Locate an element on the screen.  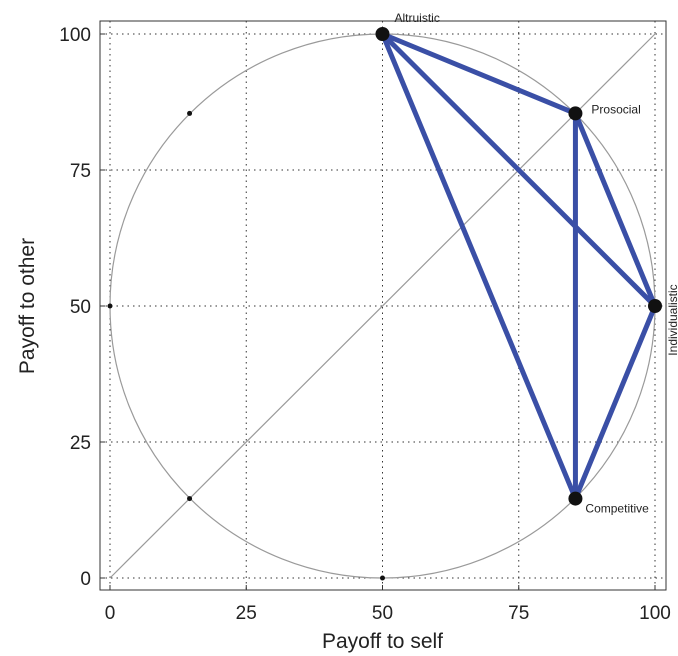
x-tick-label: 50 is located at coordinates (382, 613).